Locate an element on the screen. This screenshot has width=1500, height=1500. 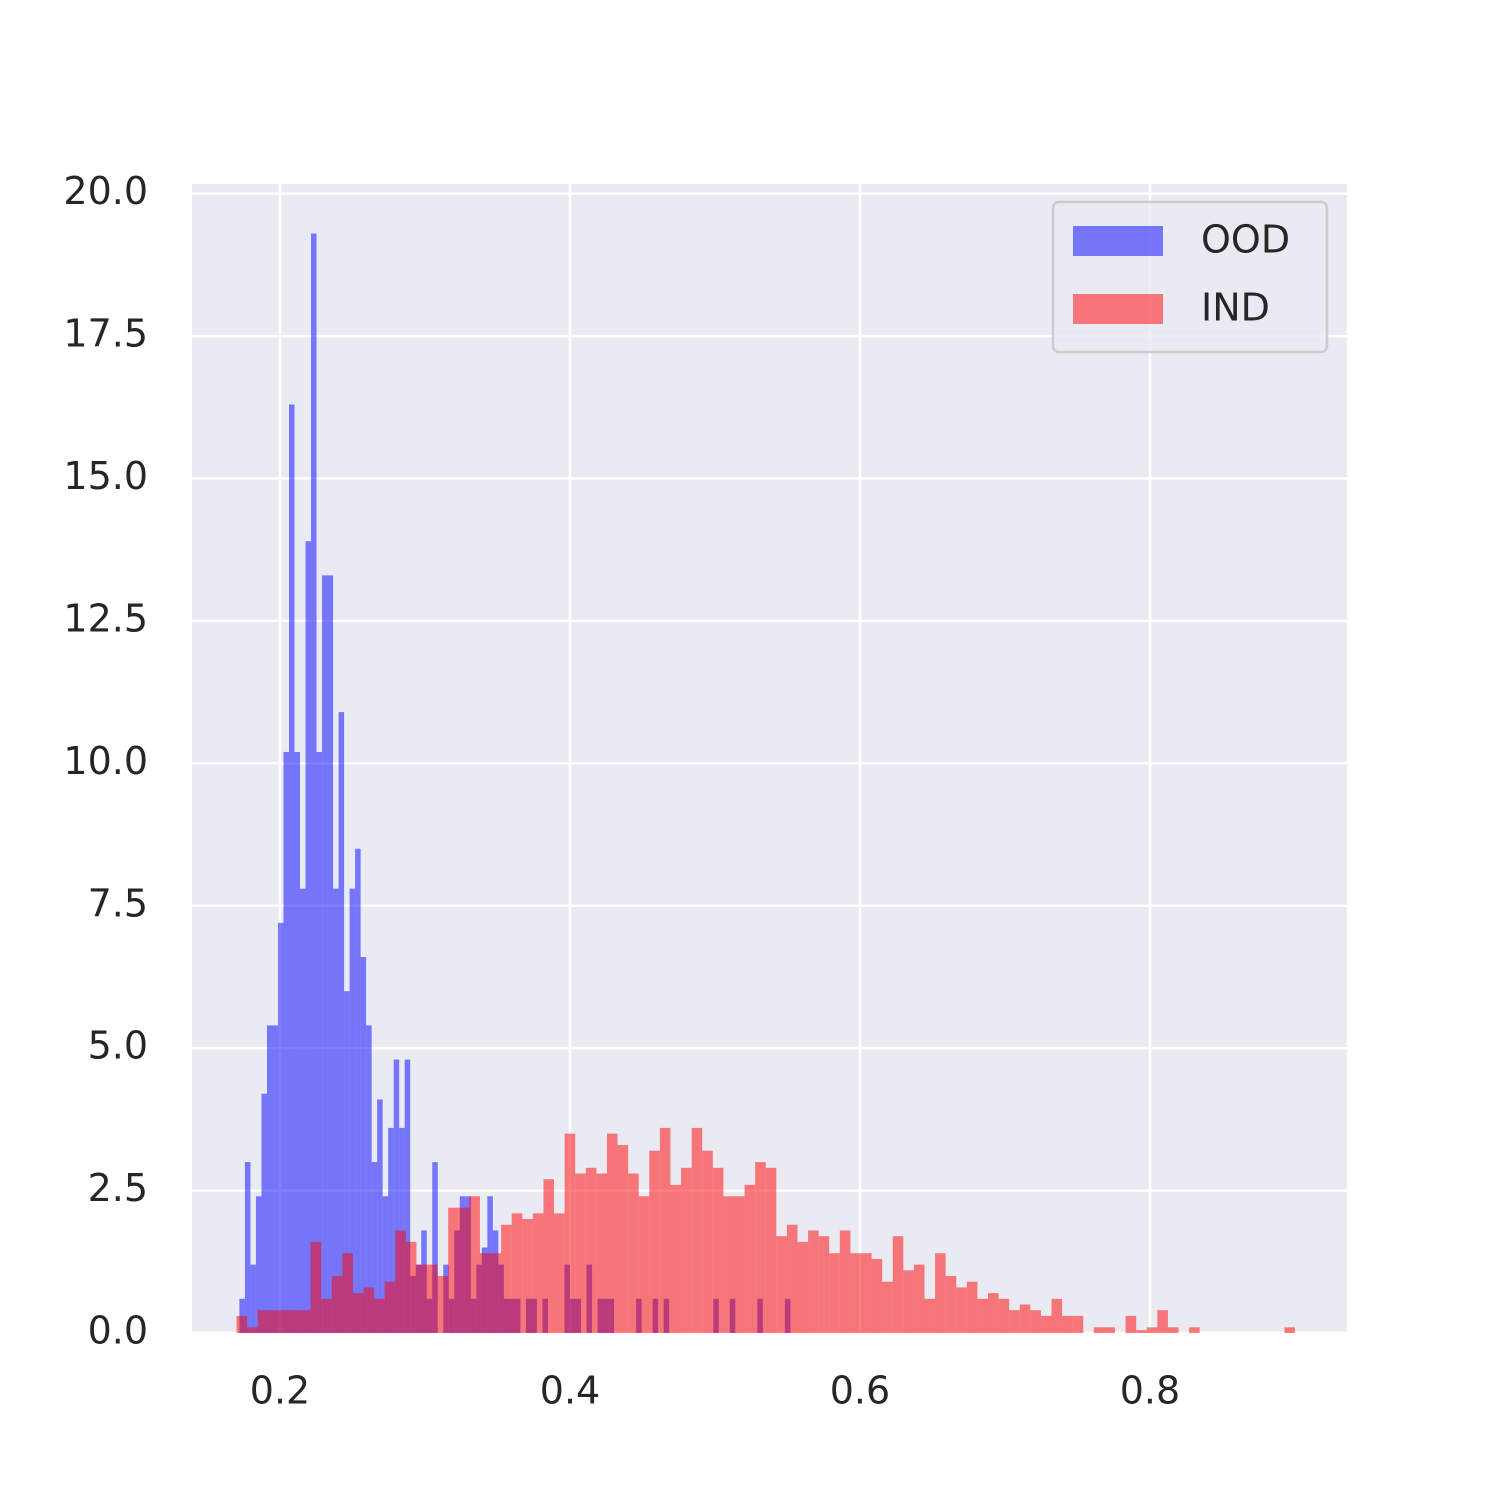
legend-label: OOD is located at coordinates (1245, 240).